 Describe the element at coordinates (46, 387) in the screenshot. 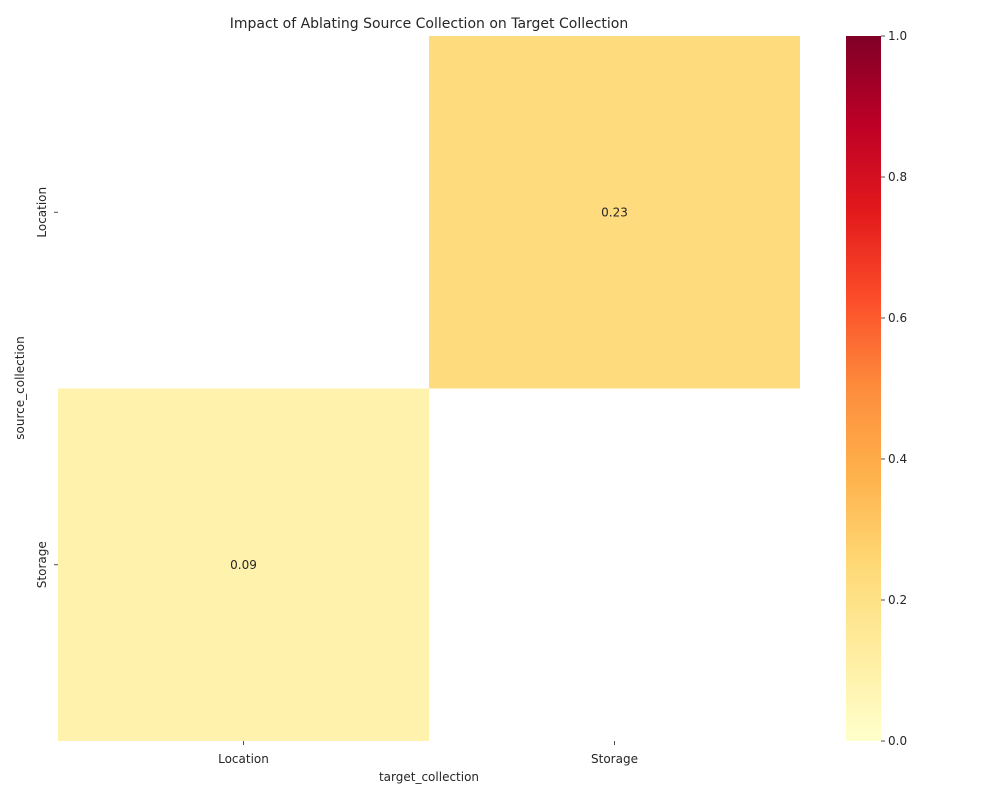

I see `y-axis-ticks: Location Storage` at that location.